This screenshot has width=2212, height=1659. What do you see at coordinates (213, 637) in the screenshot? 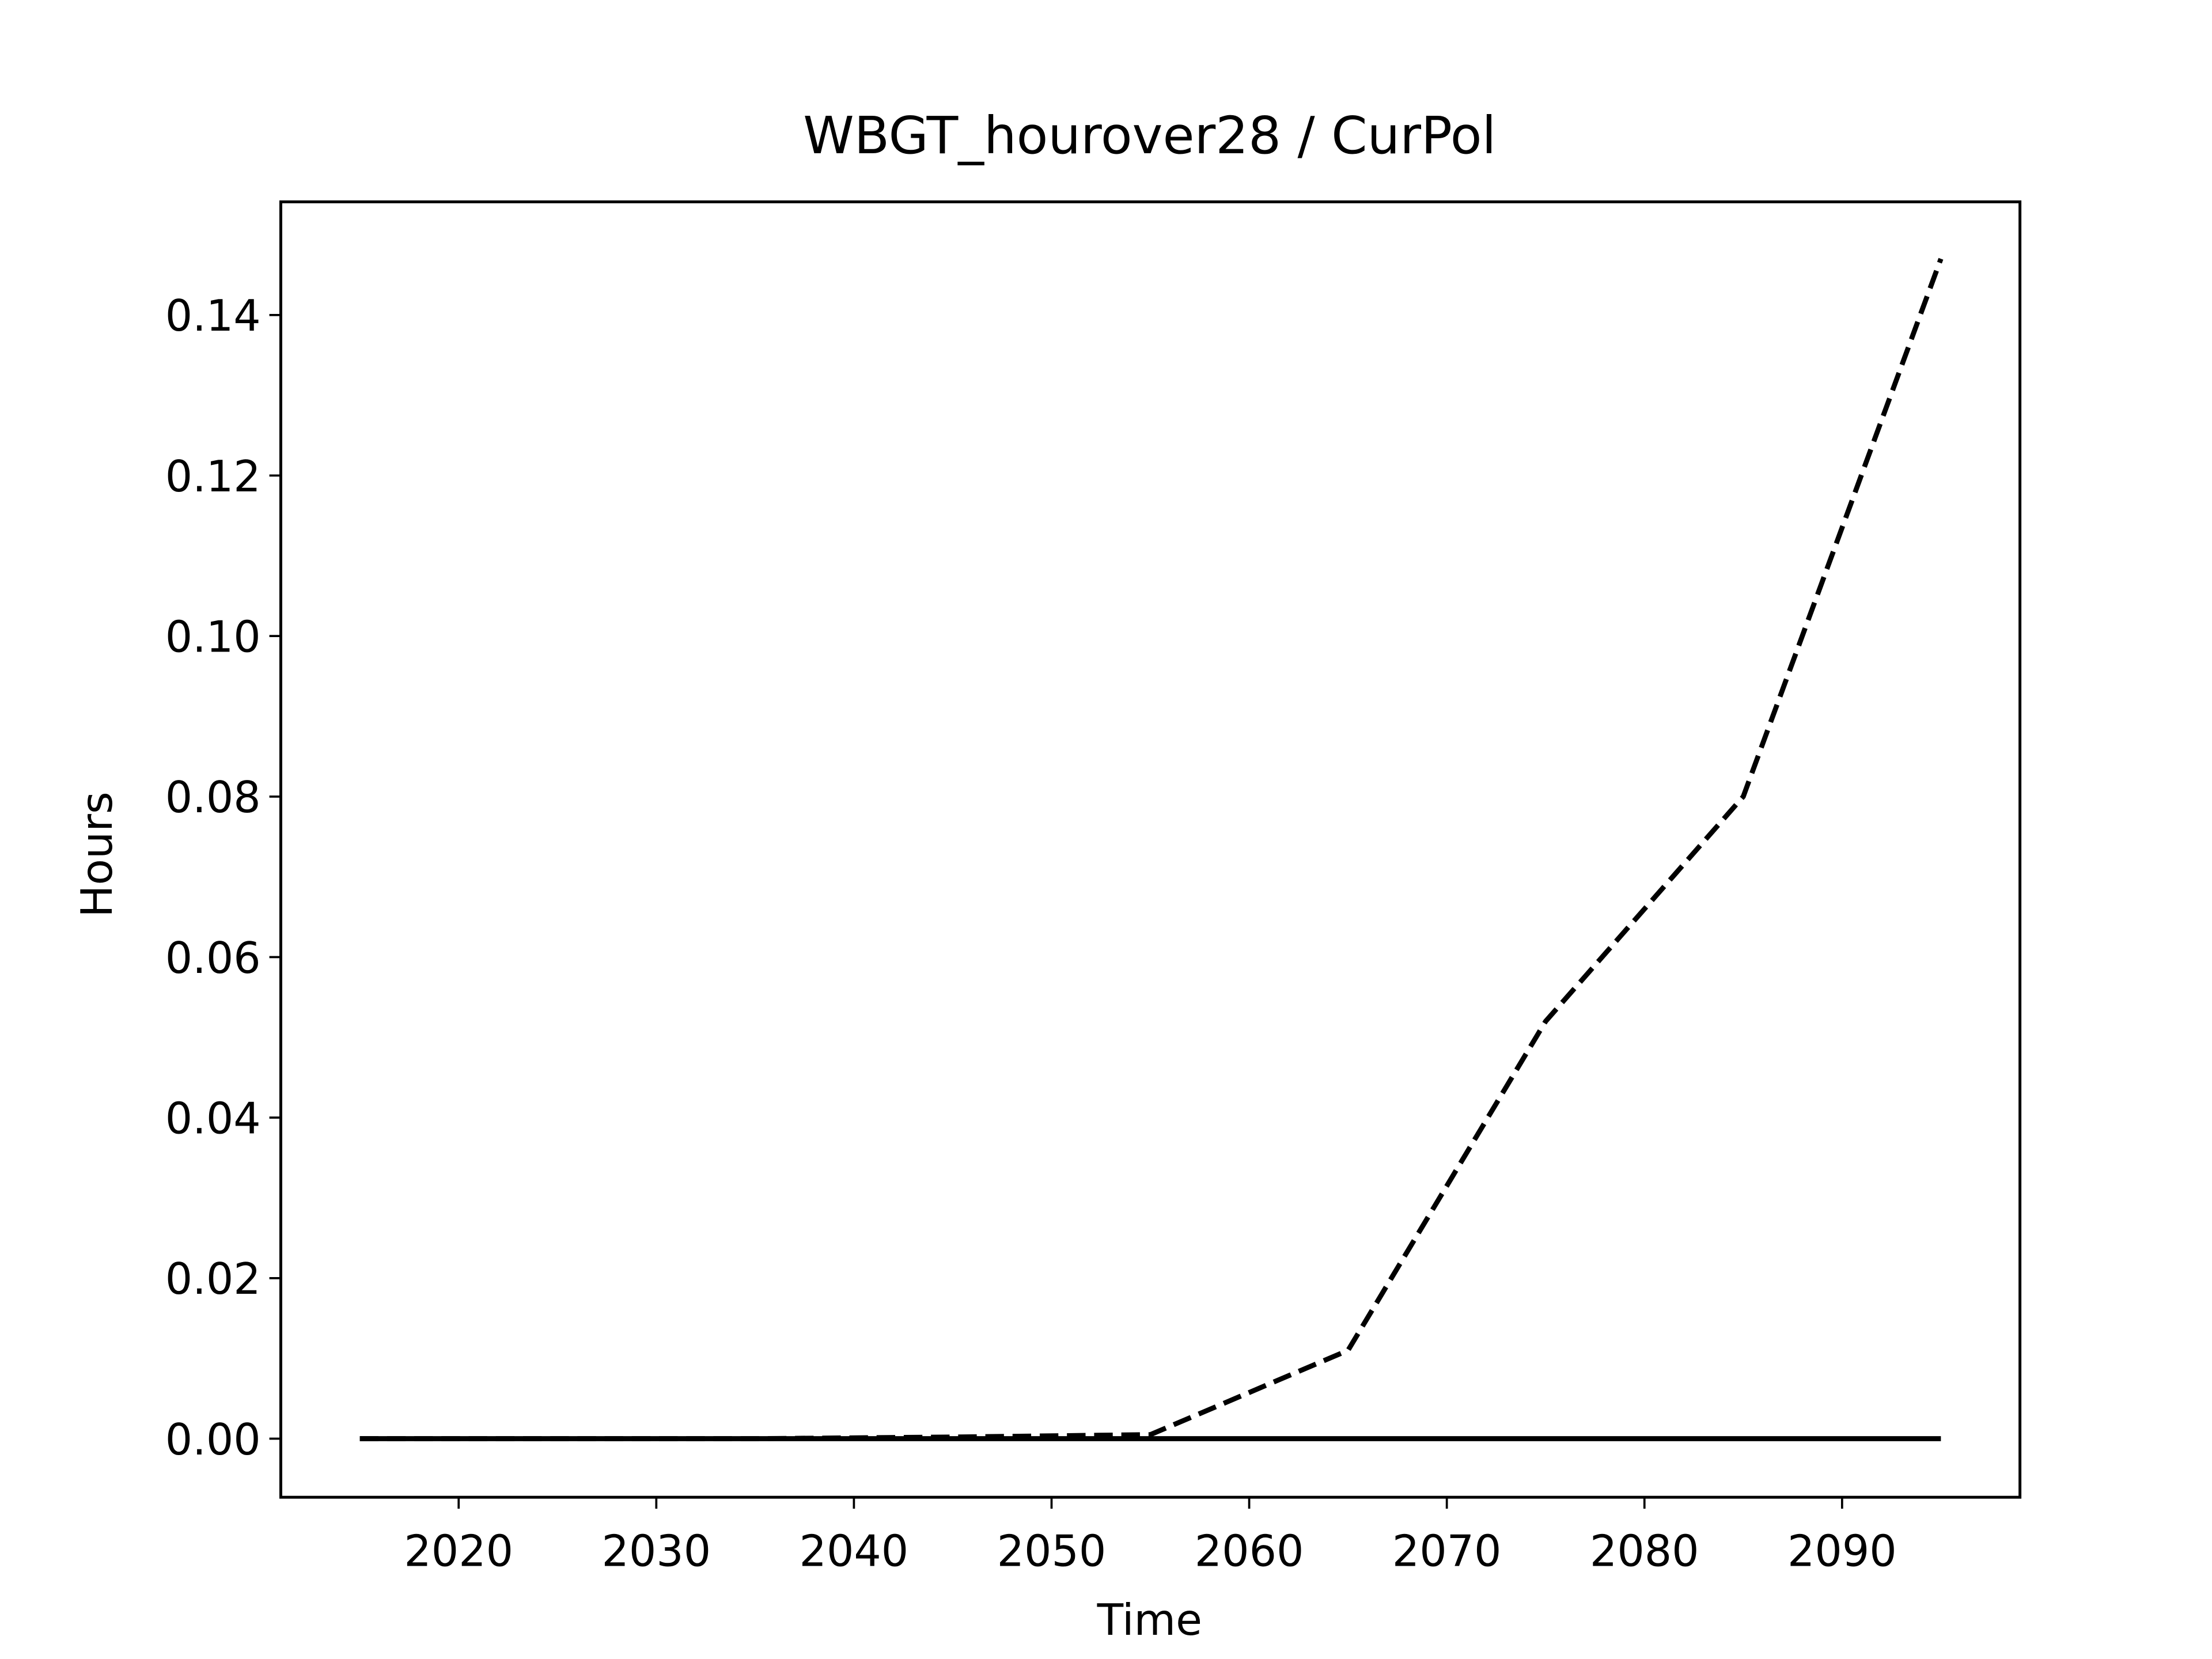
I see `y-tick-label: 0.10` at bounding box center [213, 637].